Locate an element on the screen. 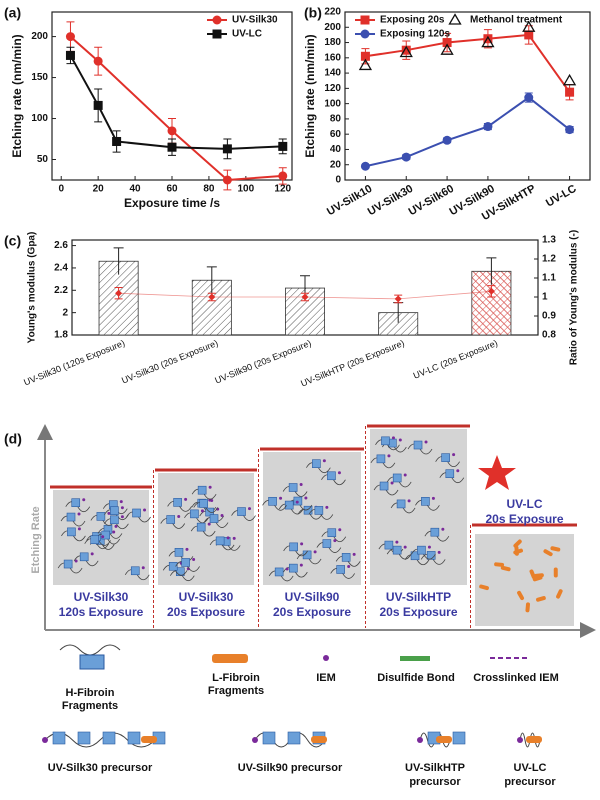 Image resolution: width=600 pixels, height=800 pixels. y-tick-label: 220 is located at coordinates (332, 12).